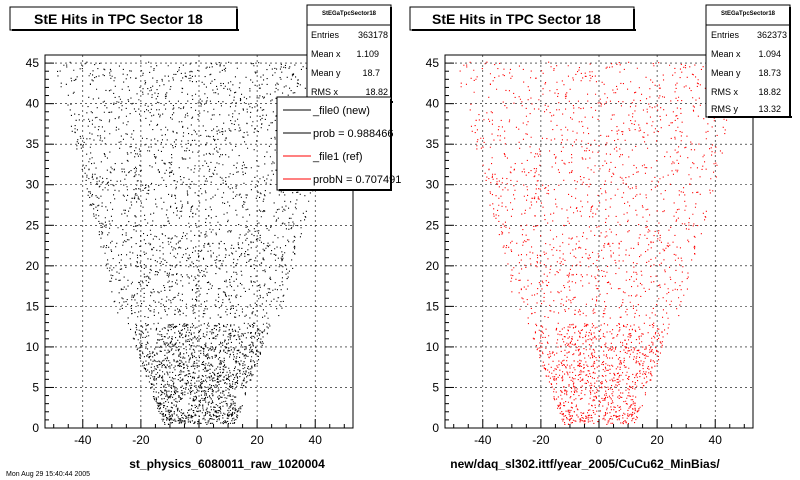 The width and height of the screenshot is (800, 480). What do you see at coordinates (725, 109) in the screenshot?
I see `right-stat-label-4: RMS y` at bounding box center [725, 109].